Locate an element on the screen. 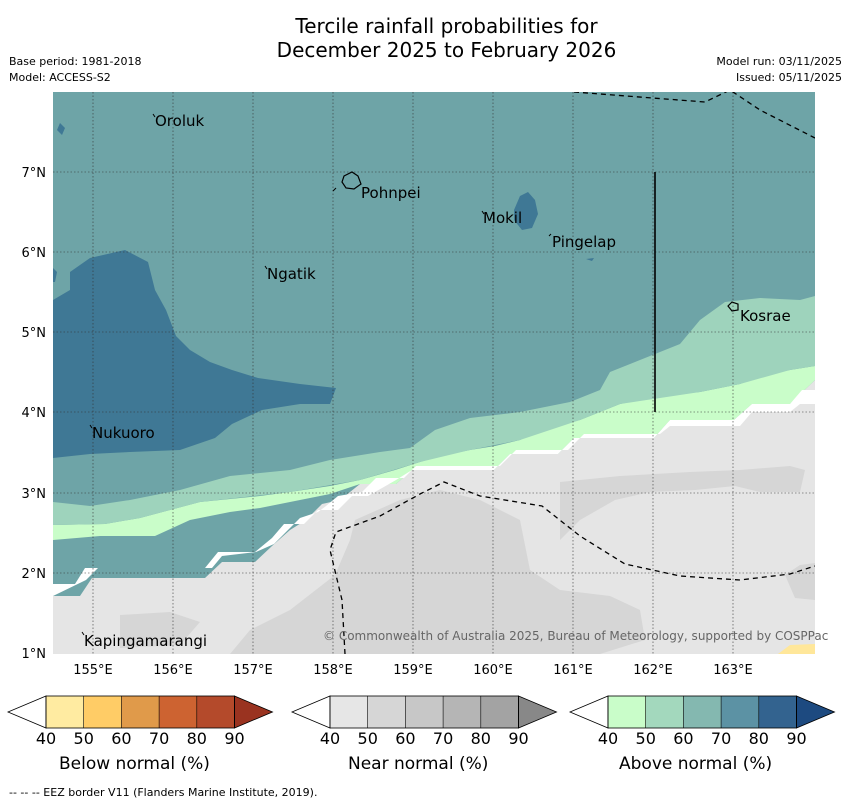  model-run: Model run: 03/11/2025 is located at coordinates (779, 61).